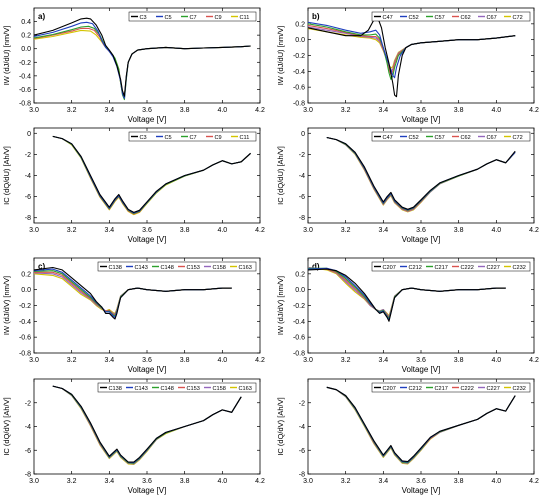 The height and width of the screenshot is (504, 550). I want to click on series-line-C217, so click(421, 425).